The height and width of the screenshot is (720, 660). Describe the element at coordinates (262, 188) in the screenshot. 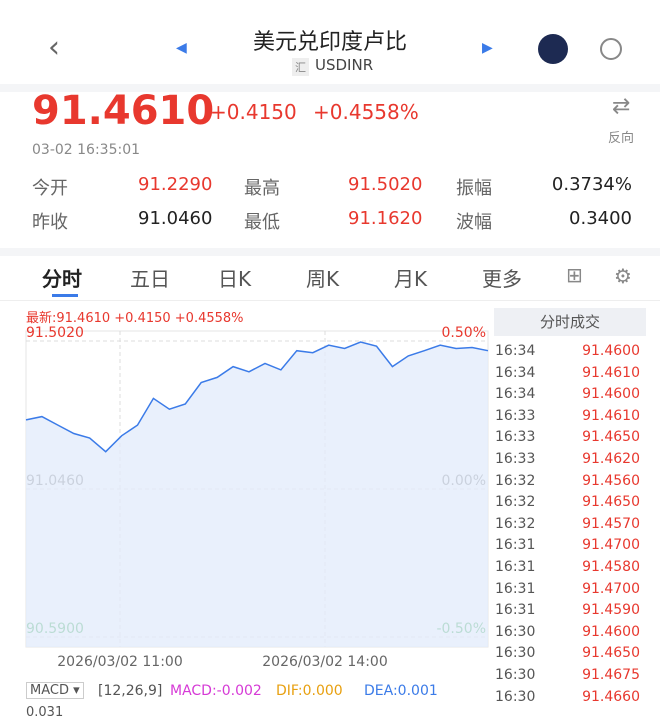

I see `stat-label: 最高` at that location.